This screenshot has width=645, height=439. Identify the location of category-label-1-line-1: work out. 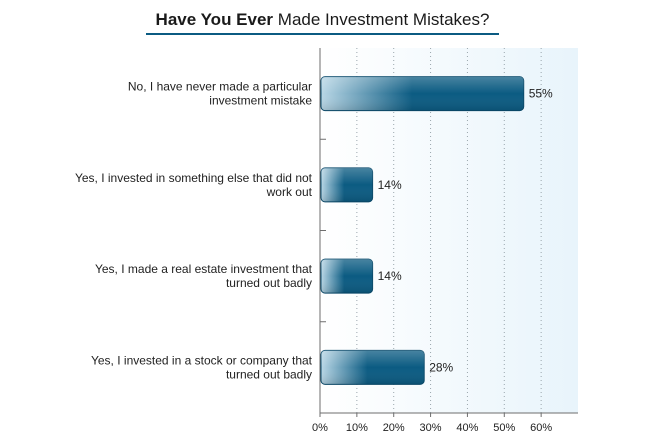
(289, 192).